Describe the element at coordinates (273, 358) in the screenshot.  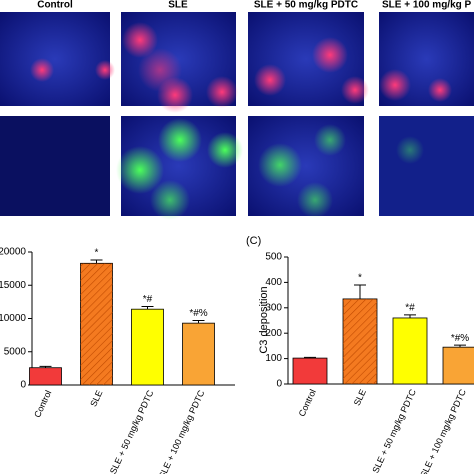
I see `y-tick-label: 100` at that location.